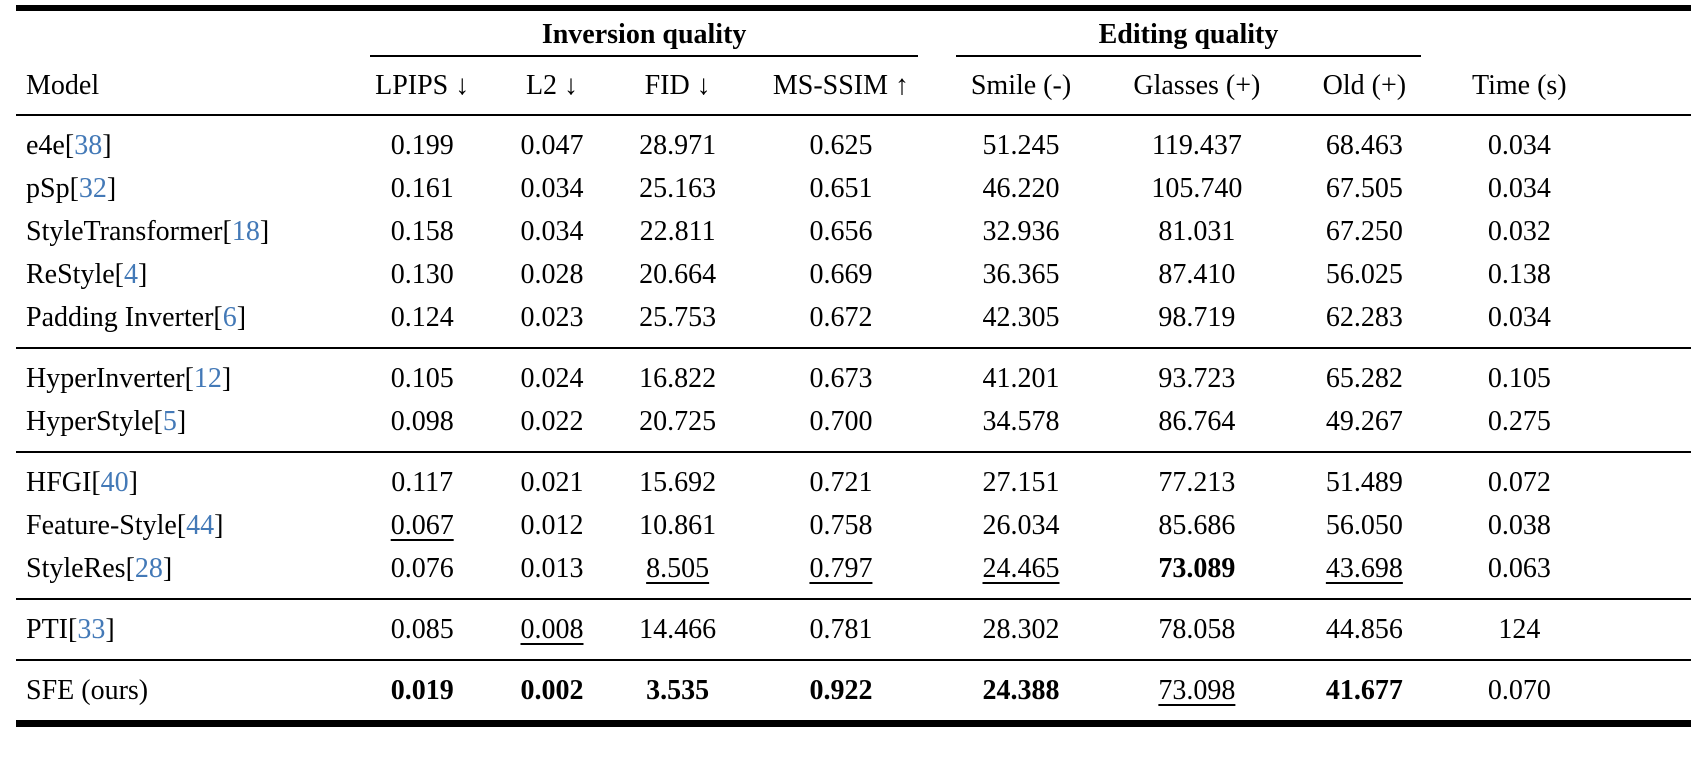 This screenshot has height=758, width=1707. I want to click on cell-fid: 8.505, so click(678, 573).